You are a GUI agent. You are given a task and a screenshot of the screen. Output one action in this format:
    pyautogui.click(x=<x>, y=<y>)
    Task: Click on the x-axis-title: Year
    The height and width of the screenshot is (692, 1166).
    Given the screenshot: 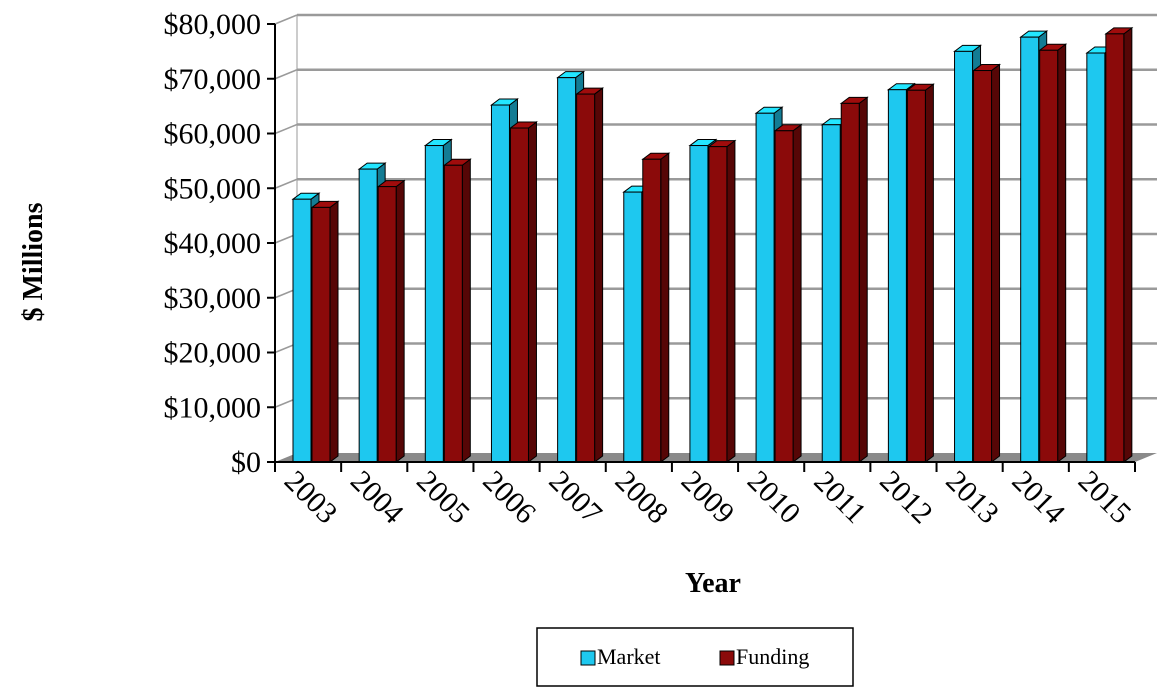 What is the action you would take?
    pyautogui.click(x=713, y=583)
    